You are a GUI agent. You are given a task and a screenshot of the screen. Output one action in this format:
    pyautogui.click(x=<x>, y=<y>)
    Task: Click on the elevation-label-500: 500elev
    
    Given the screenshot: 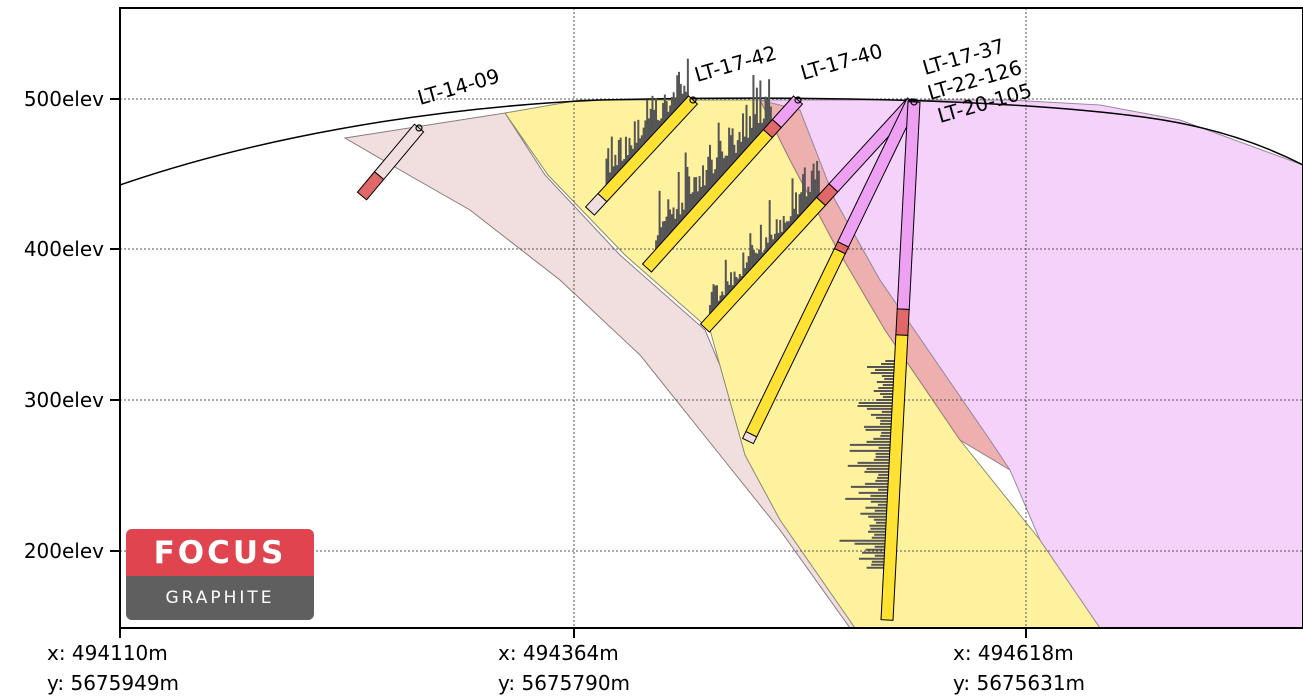 What is the action you would take?
    pyautogui.click(x=64, y=99)
    